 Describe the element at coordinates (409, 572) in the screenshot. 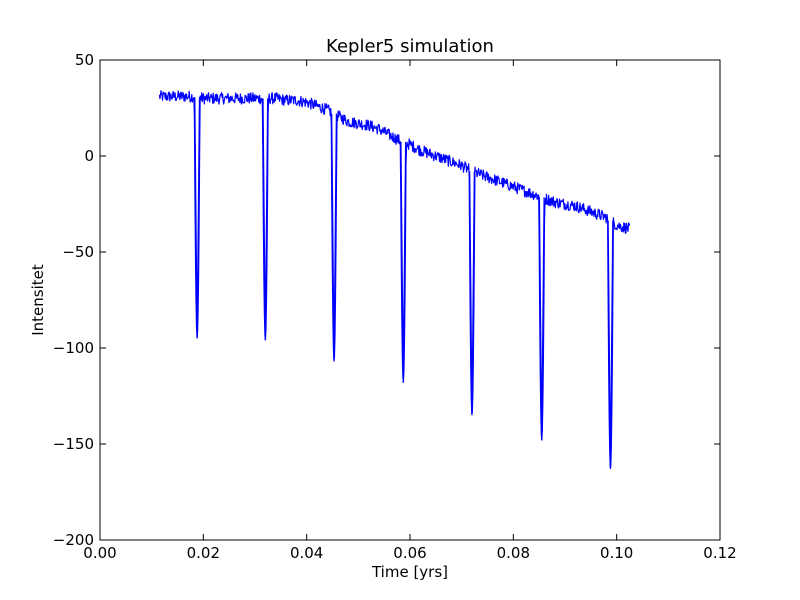

I see `x-axis-label: Time [yrs]` at that location.